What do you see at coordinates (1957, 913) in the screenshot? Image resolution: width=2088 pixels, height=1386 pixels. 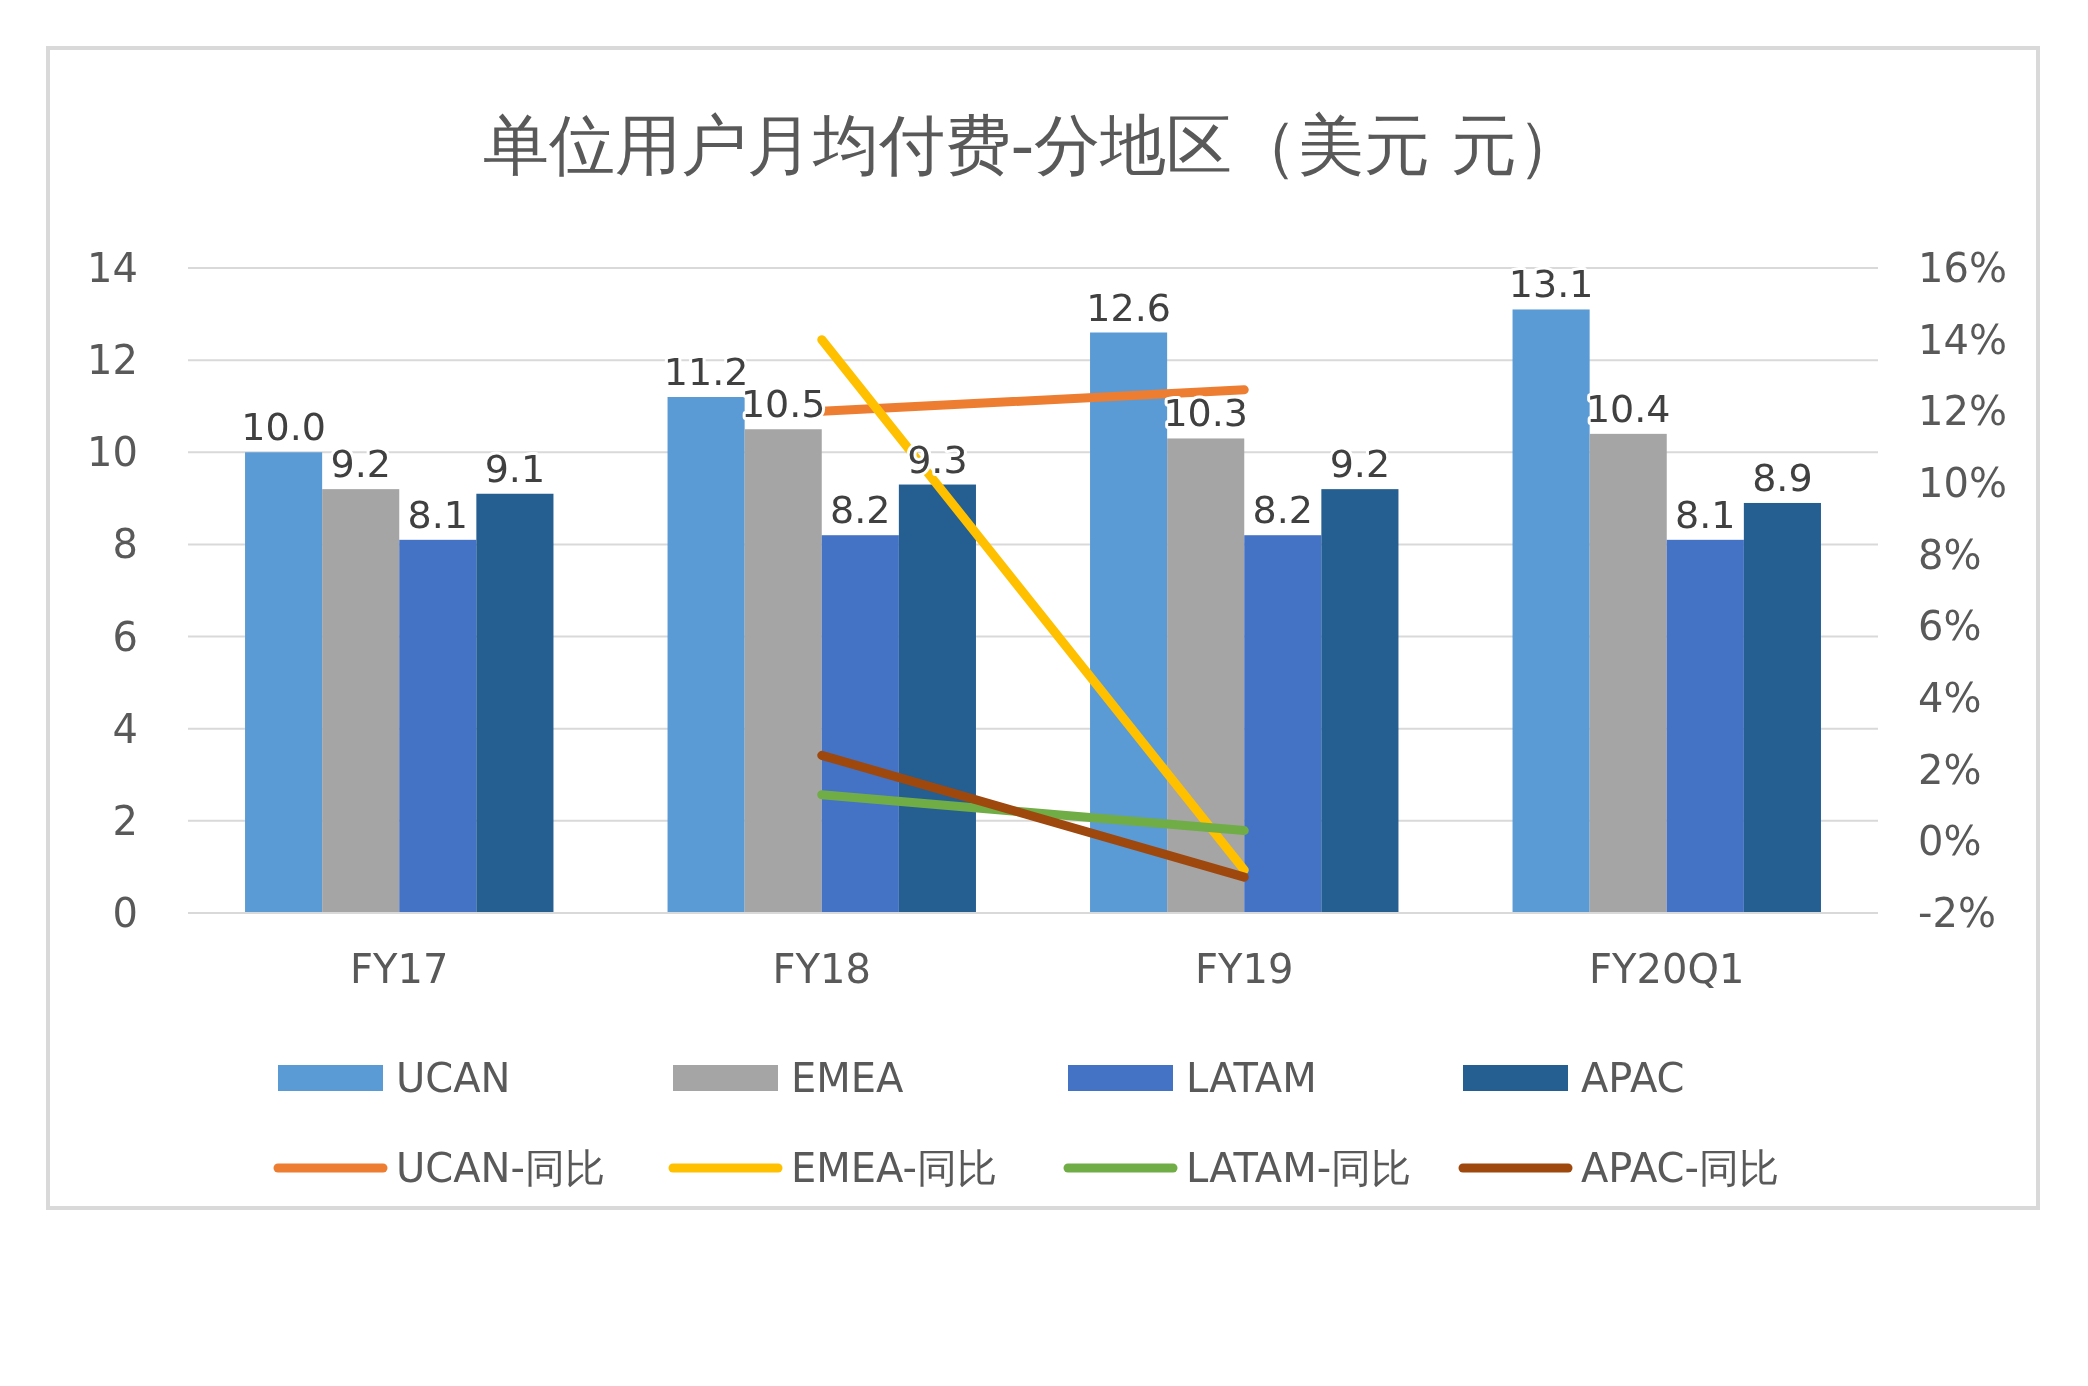 I see `y2-tick-label: -2%` at bounding box center [1957, 913].